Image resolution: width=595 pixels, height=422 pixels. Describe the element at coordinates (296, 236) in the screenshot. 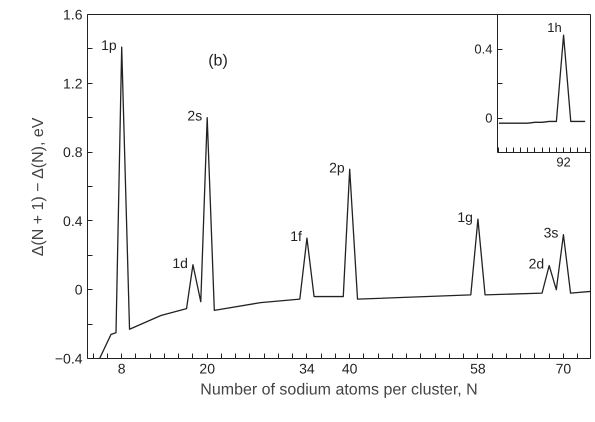

I see `annotation: 1f` at that location.